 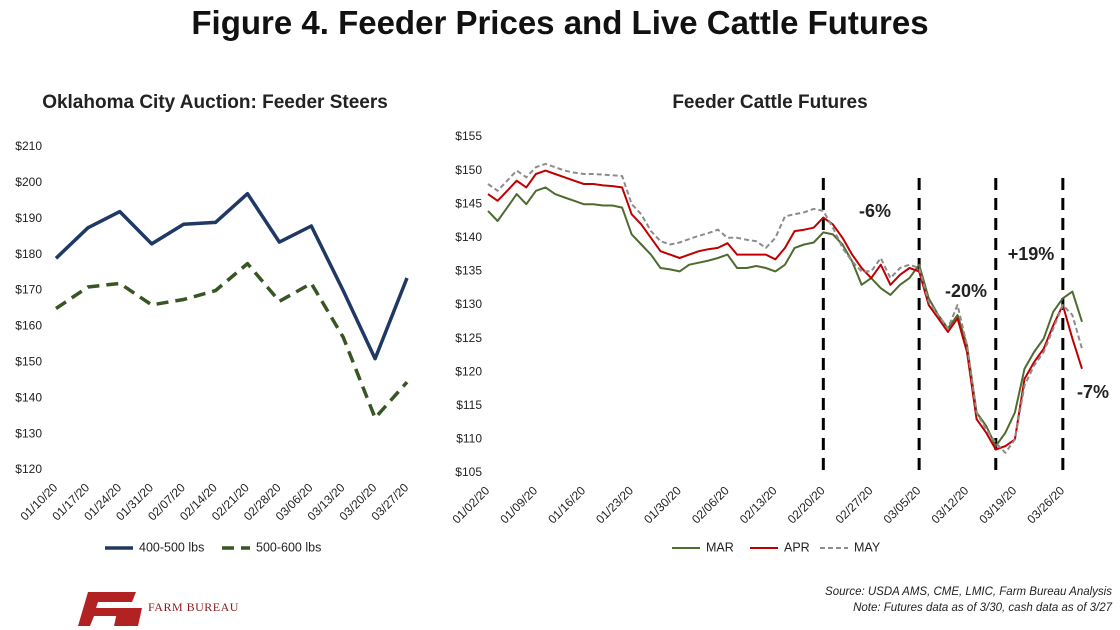 What do you see at coordinates (28, 182) in the screenshot?
I see `y-tick-label: $200` at bounding box center [28, 182].